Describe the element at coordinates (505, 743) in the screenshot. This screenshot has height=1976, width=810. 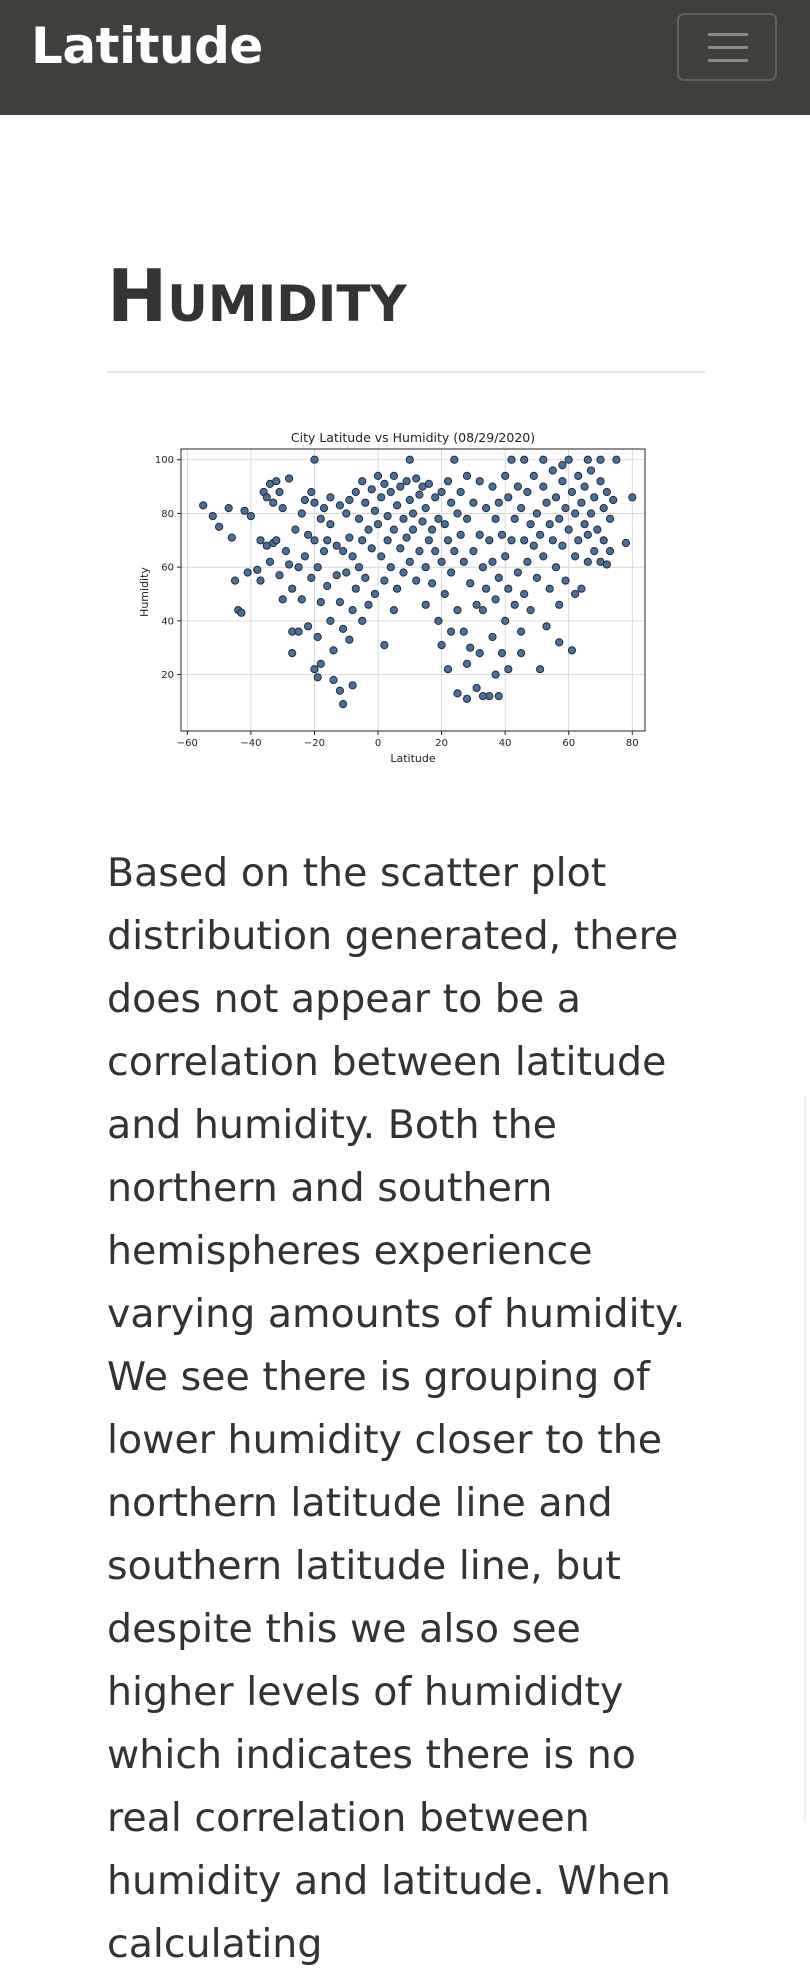
I see `x-tick-label: 40` at that location.